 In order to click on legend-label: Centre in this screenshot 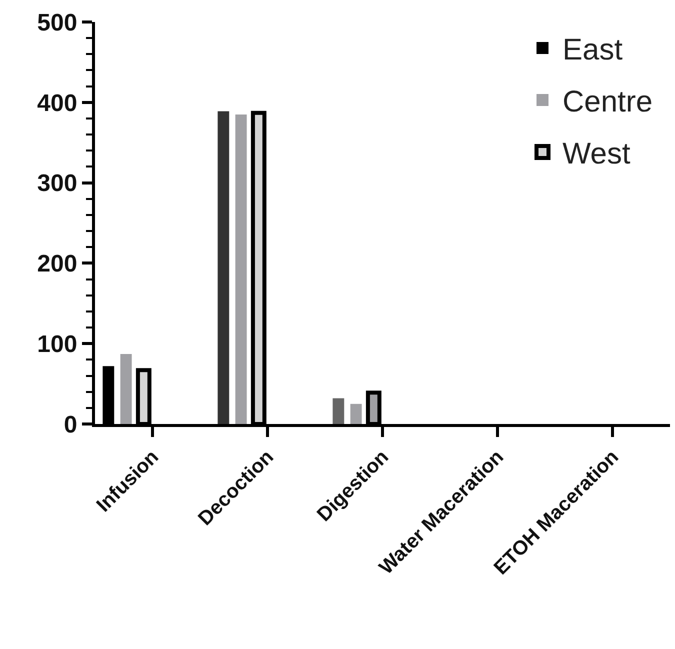, I will do `click(607, 102)`.